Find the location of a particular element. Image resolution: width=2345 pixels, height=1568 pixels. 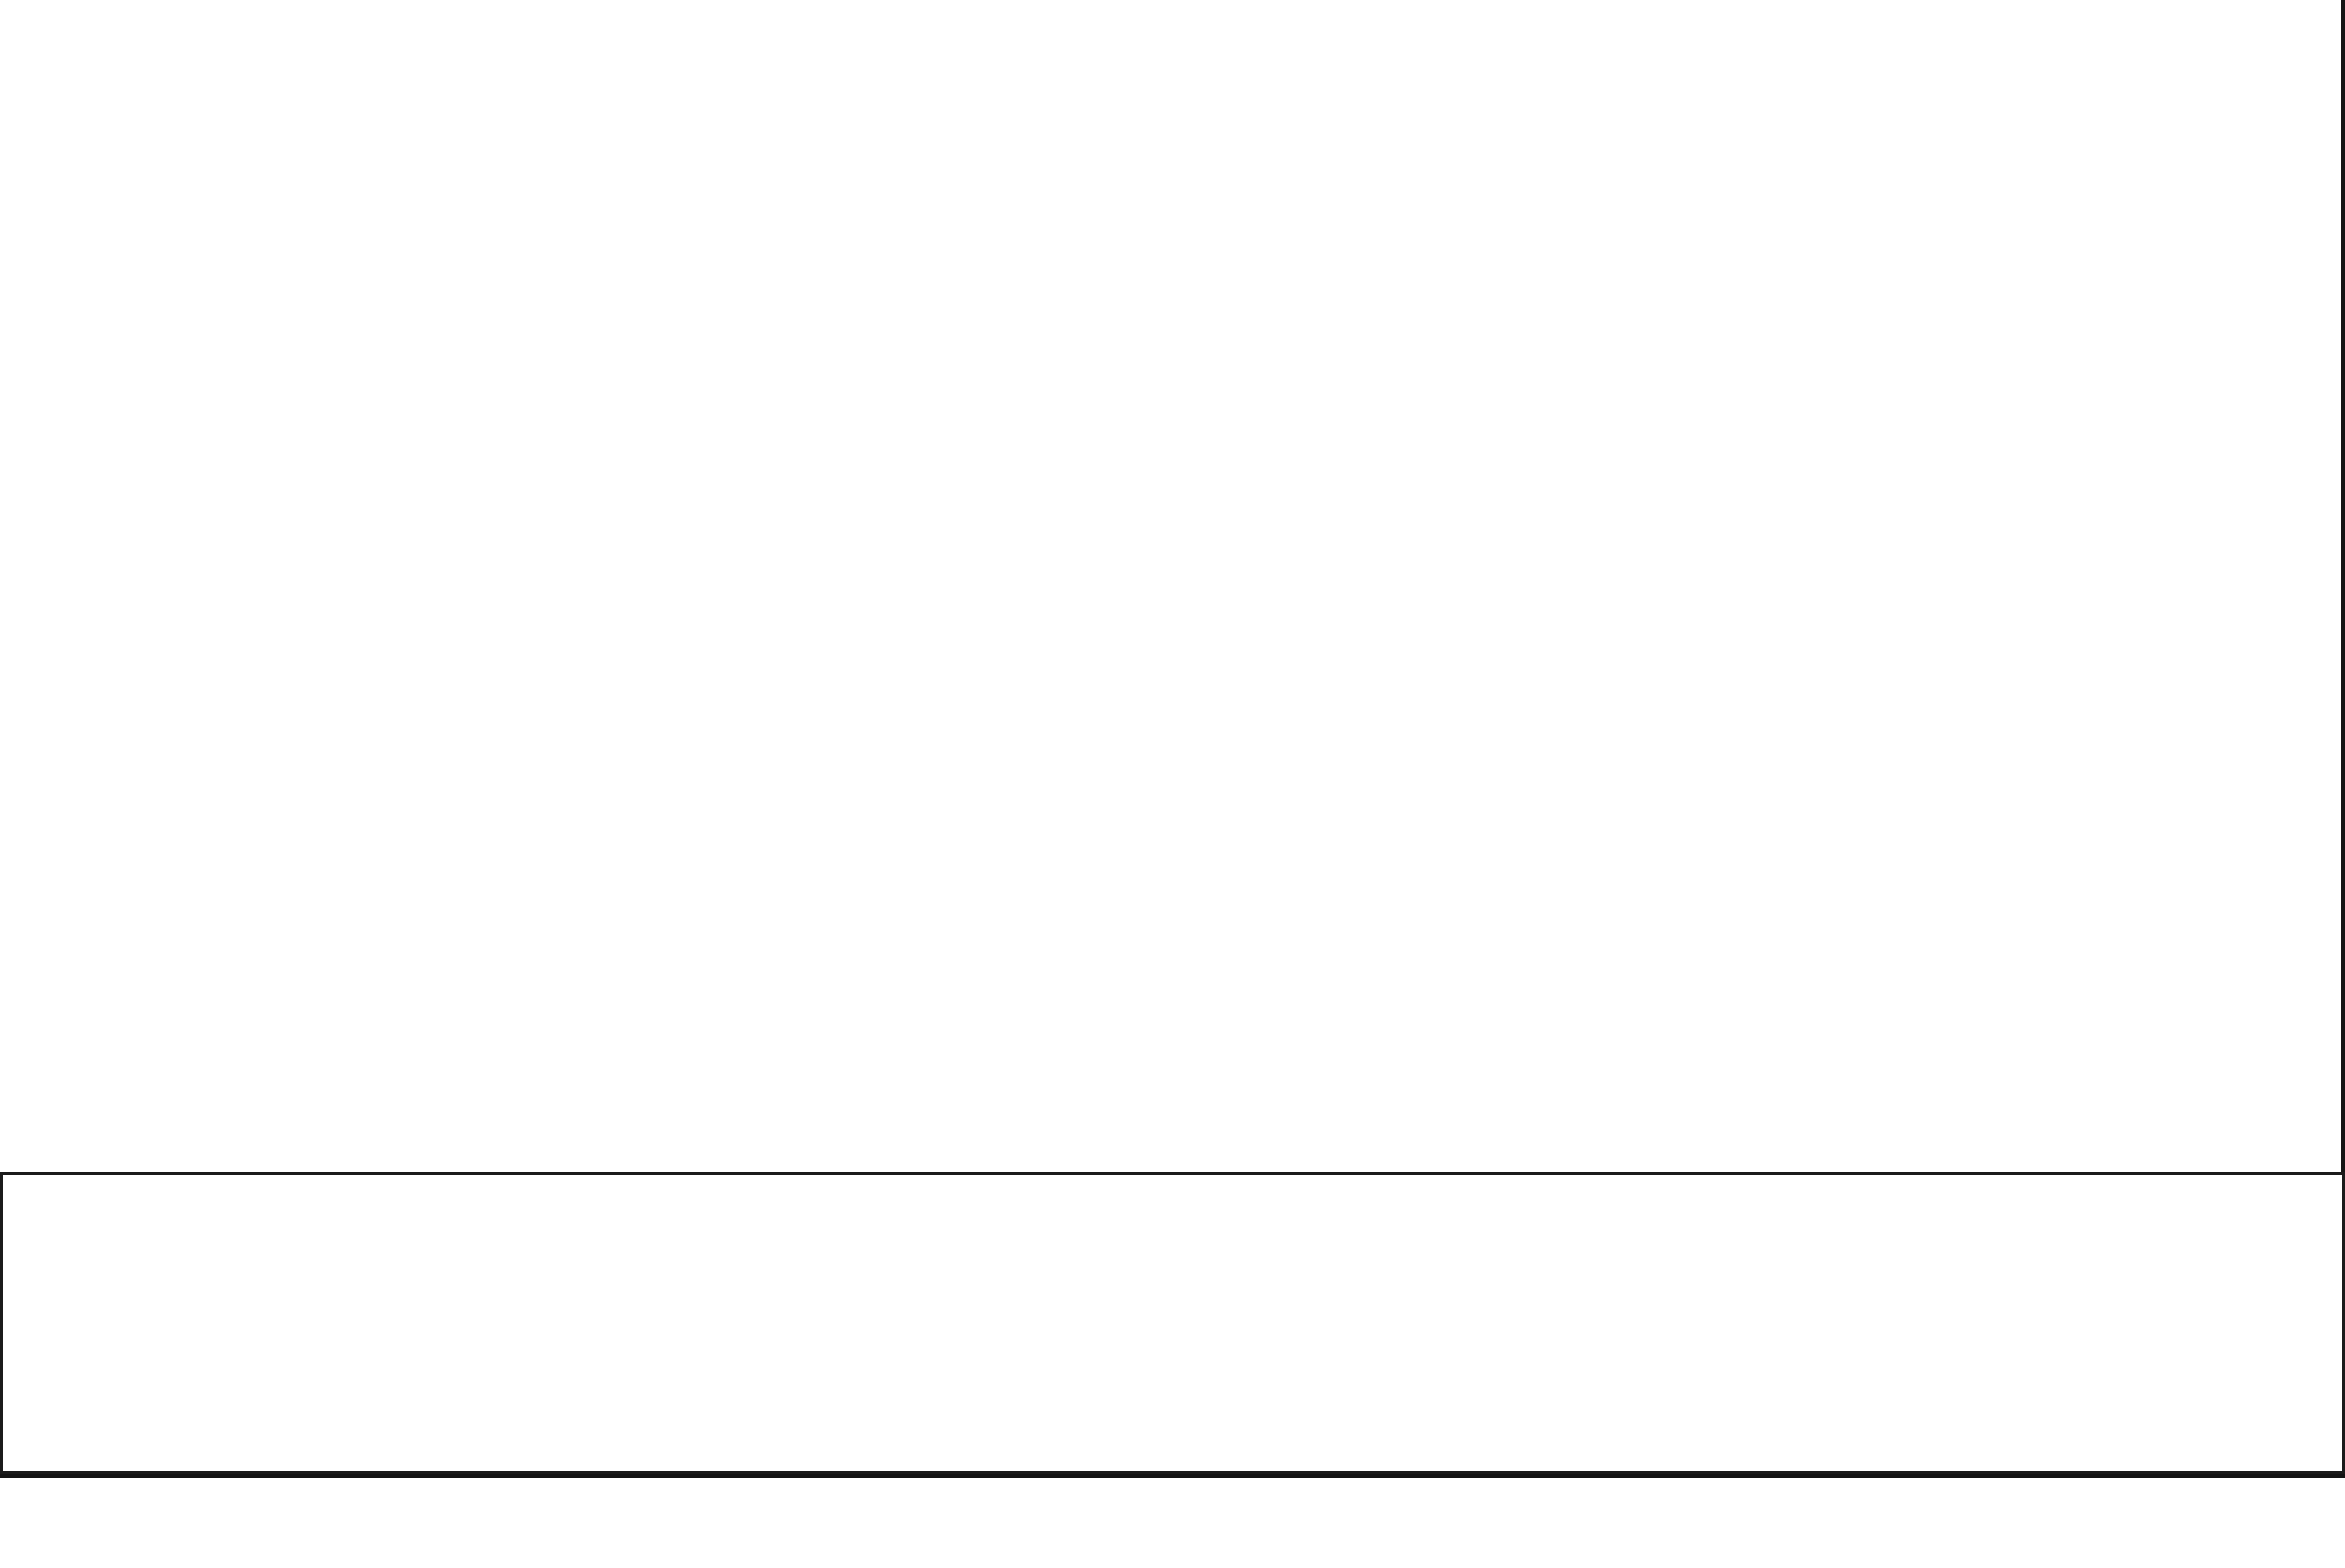

axis-line is located at coordinates (1172, 1476).